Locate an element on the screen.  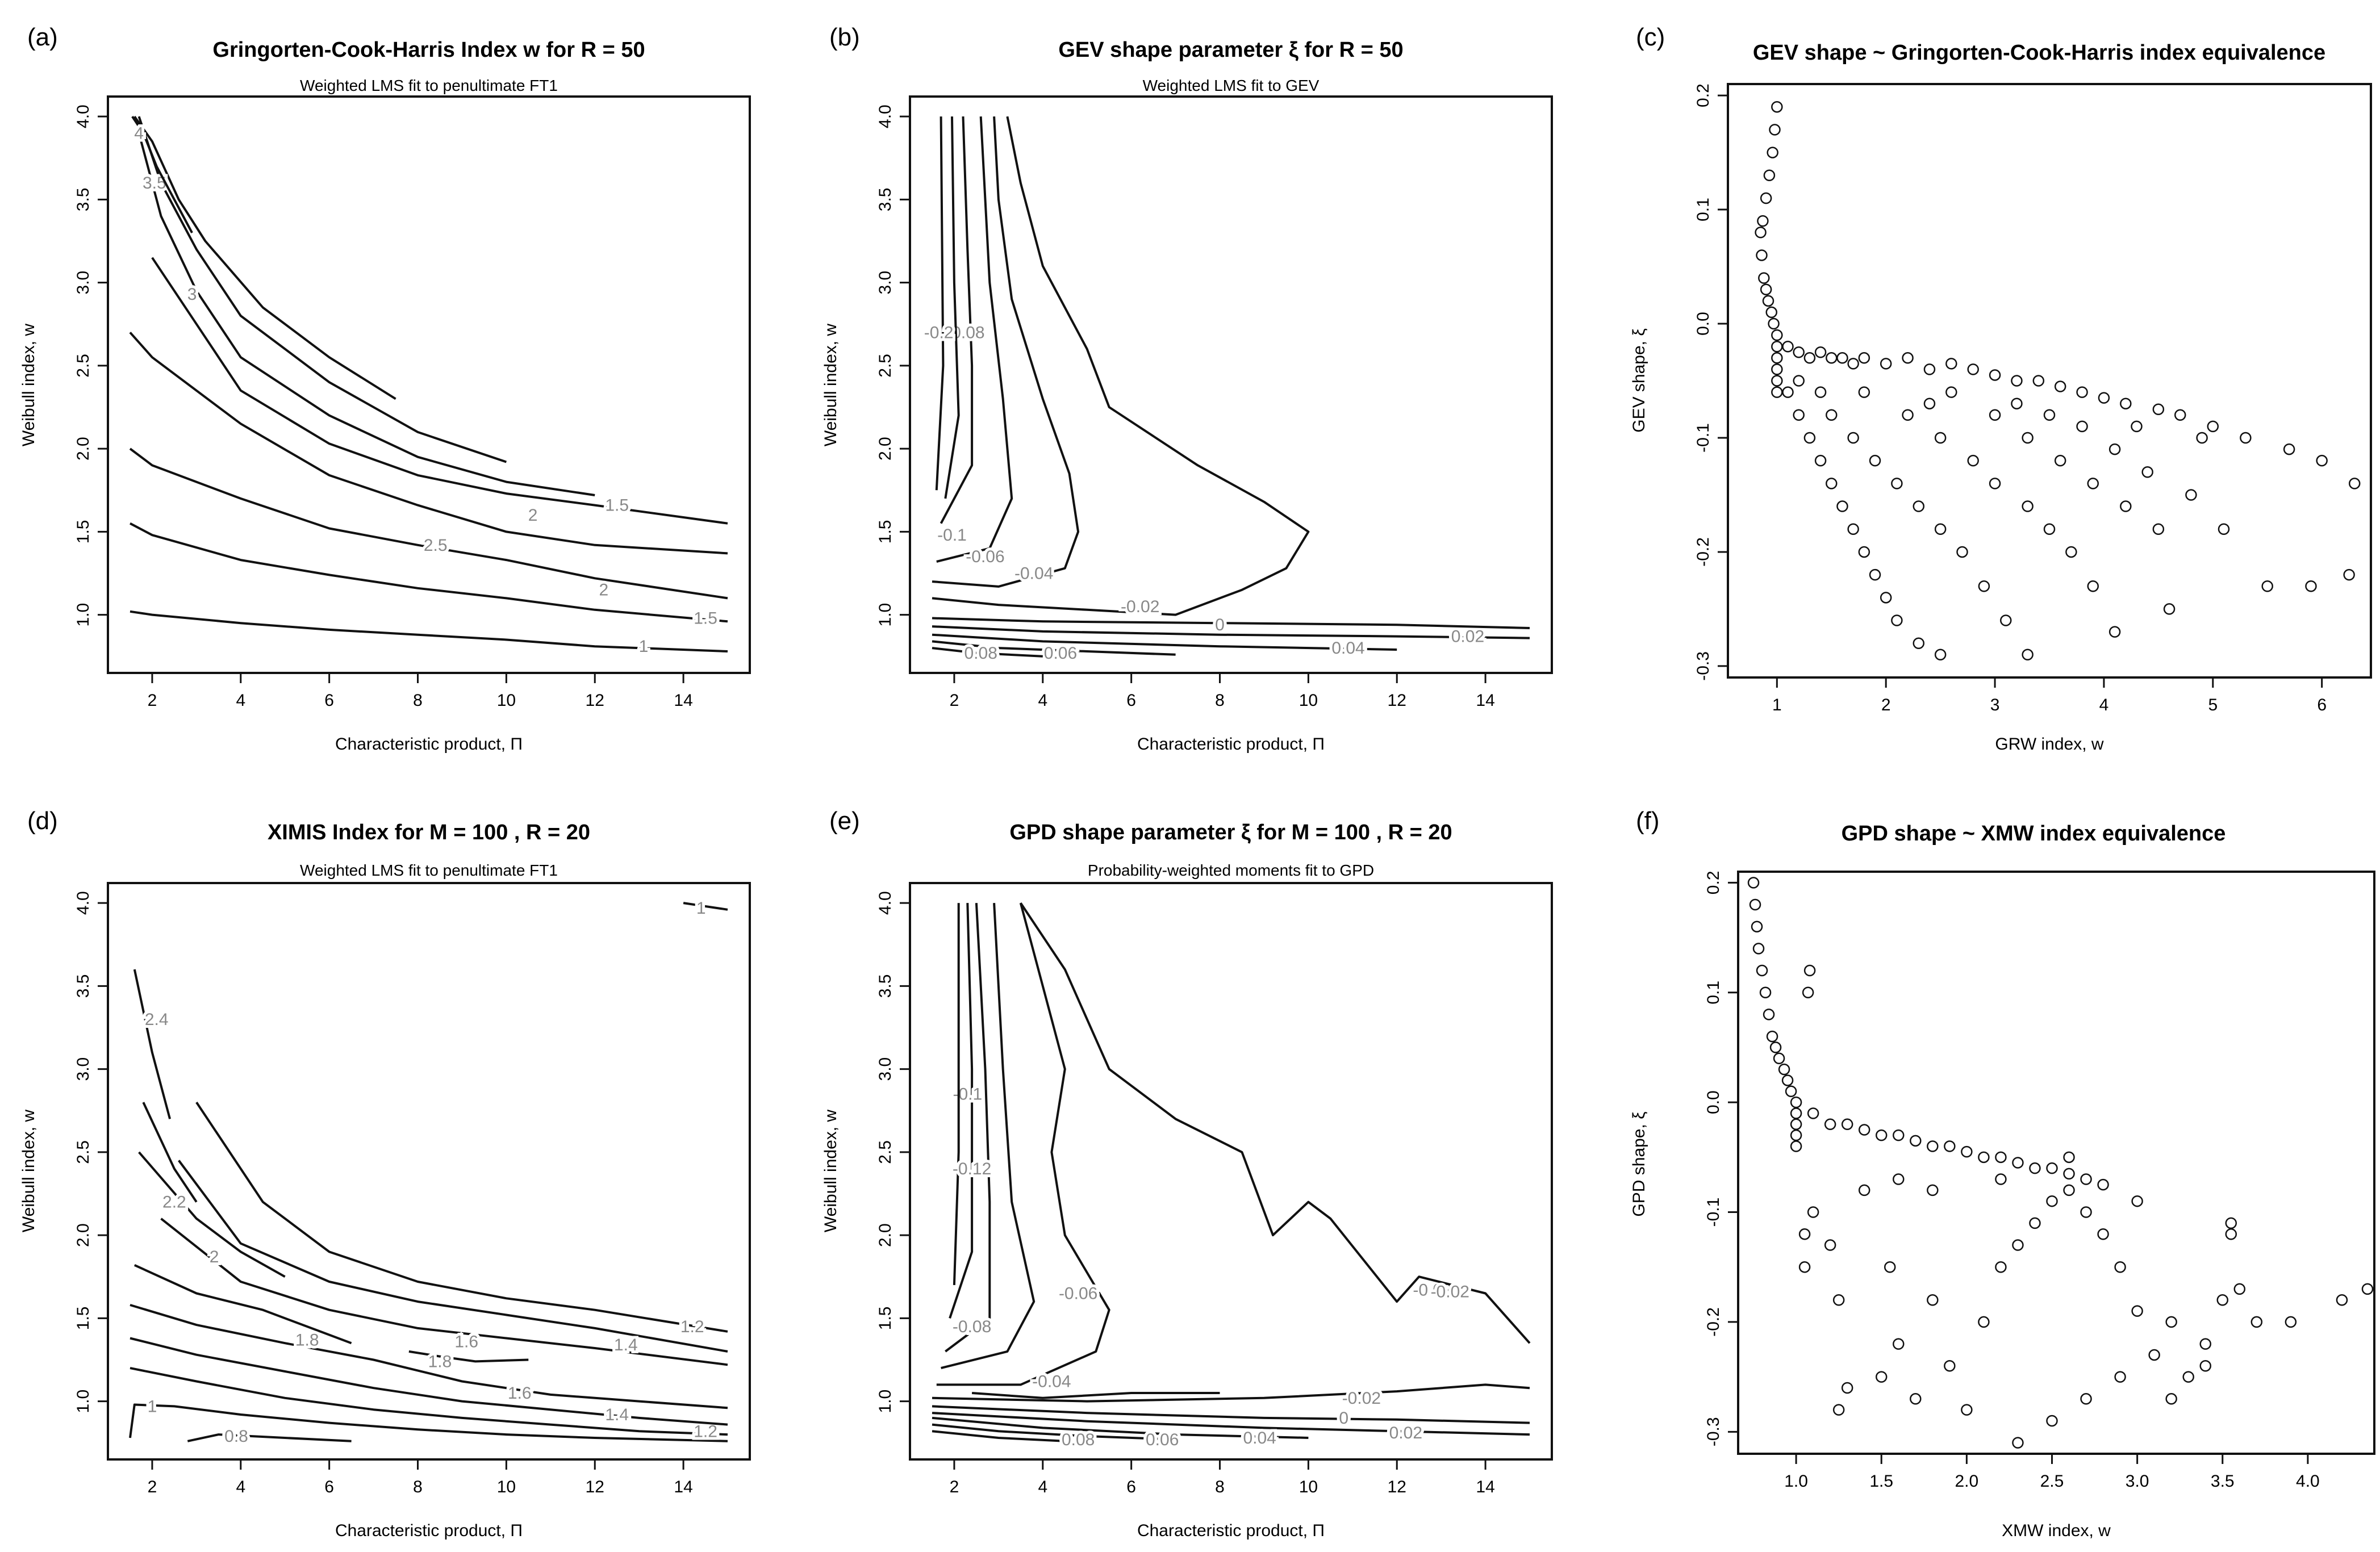
y-tick-label: 1.0 is located at coordinates (886, 1401).